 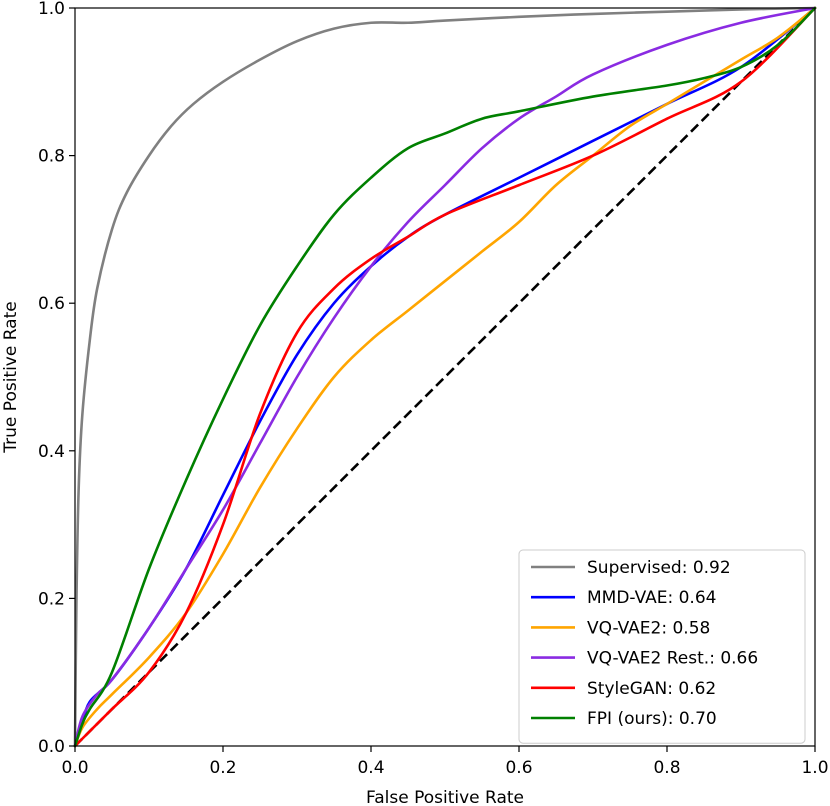 What do you see at coordinates (51, 452) in the screenshot?
I see `y-tick-label: 0.4` at bounding box center [51, 452].